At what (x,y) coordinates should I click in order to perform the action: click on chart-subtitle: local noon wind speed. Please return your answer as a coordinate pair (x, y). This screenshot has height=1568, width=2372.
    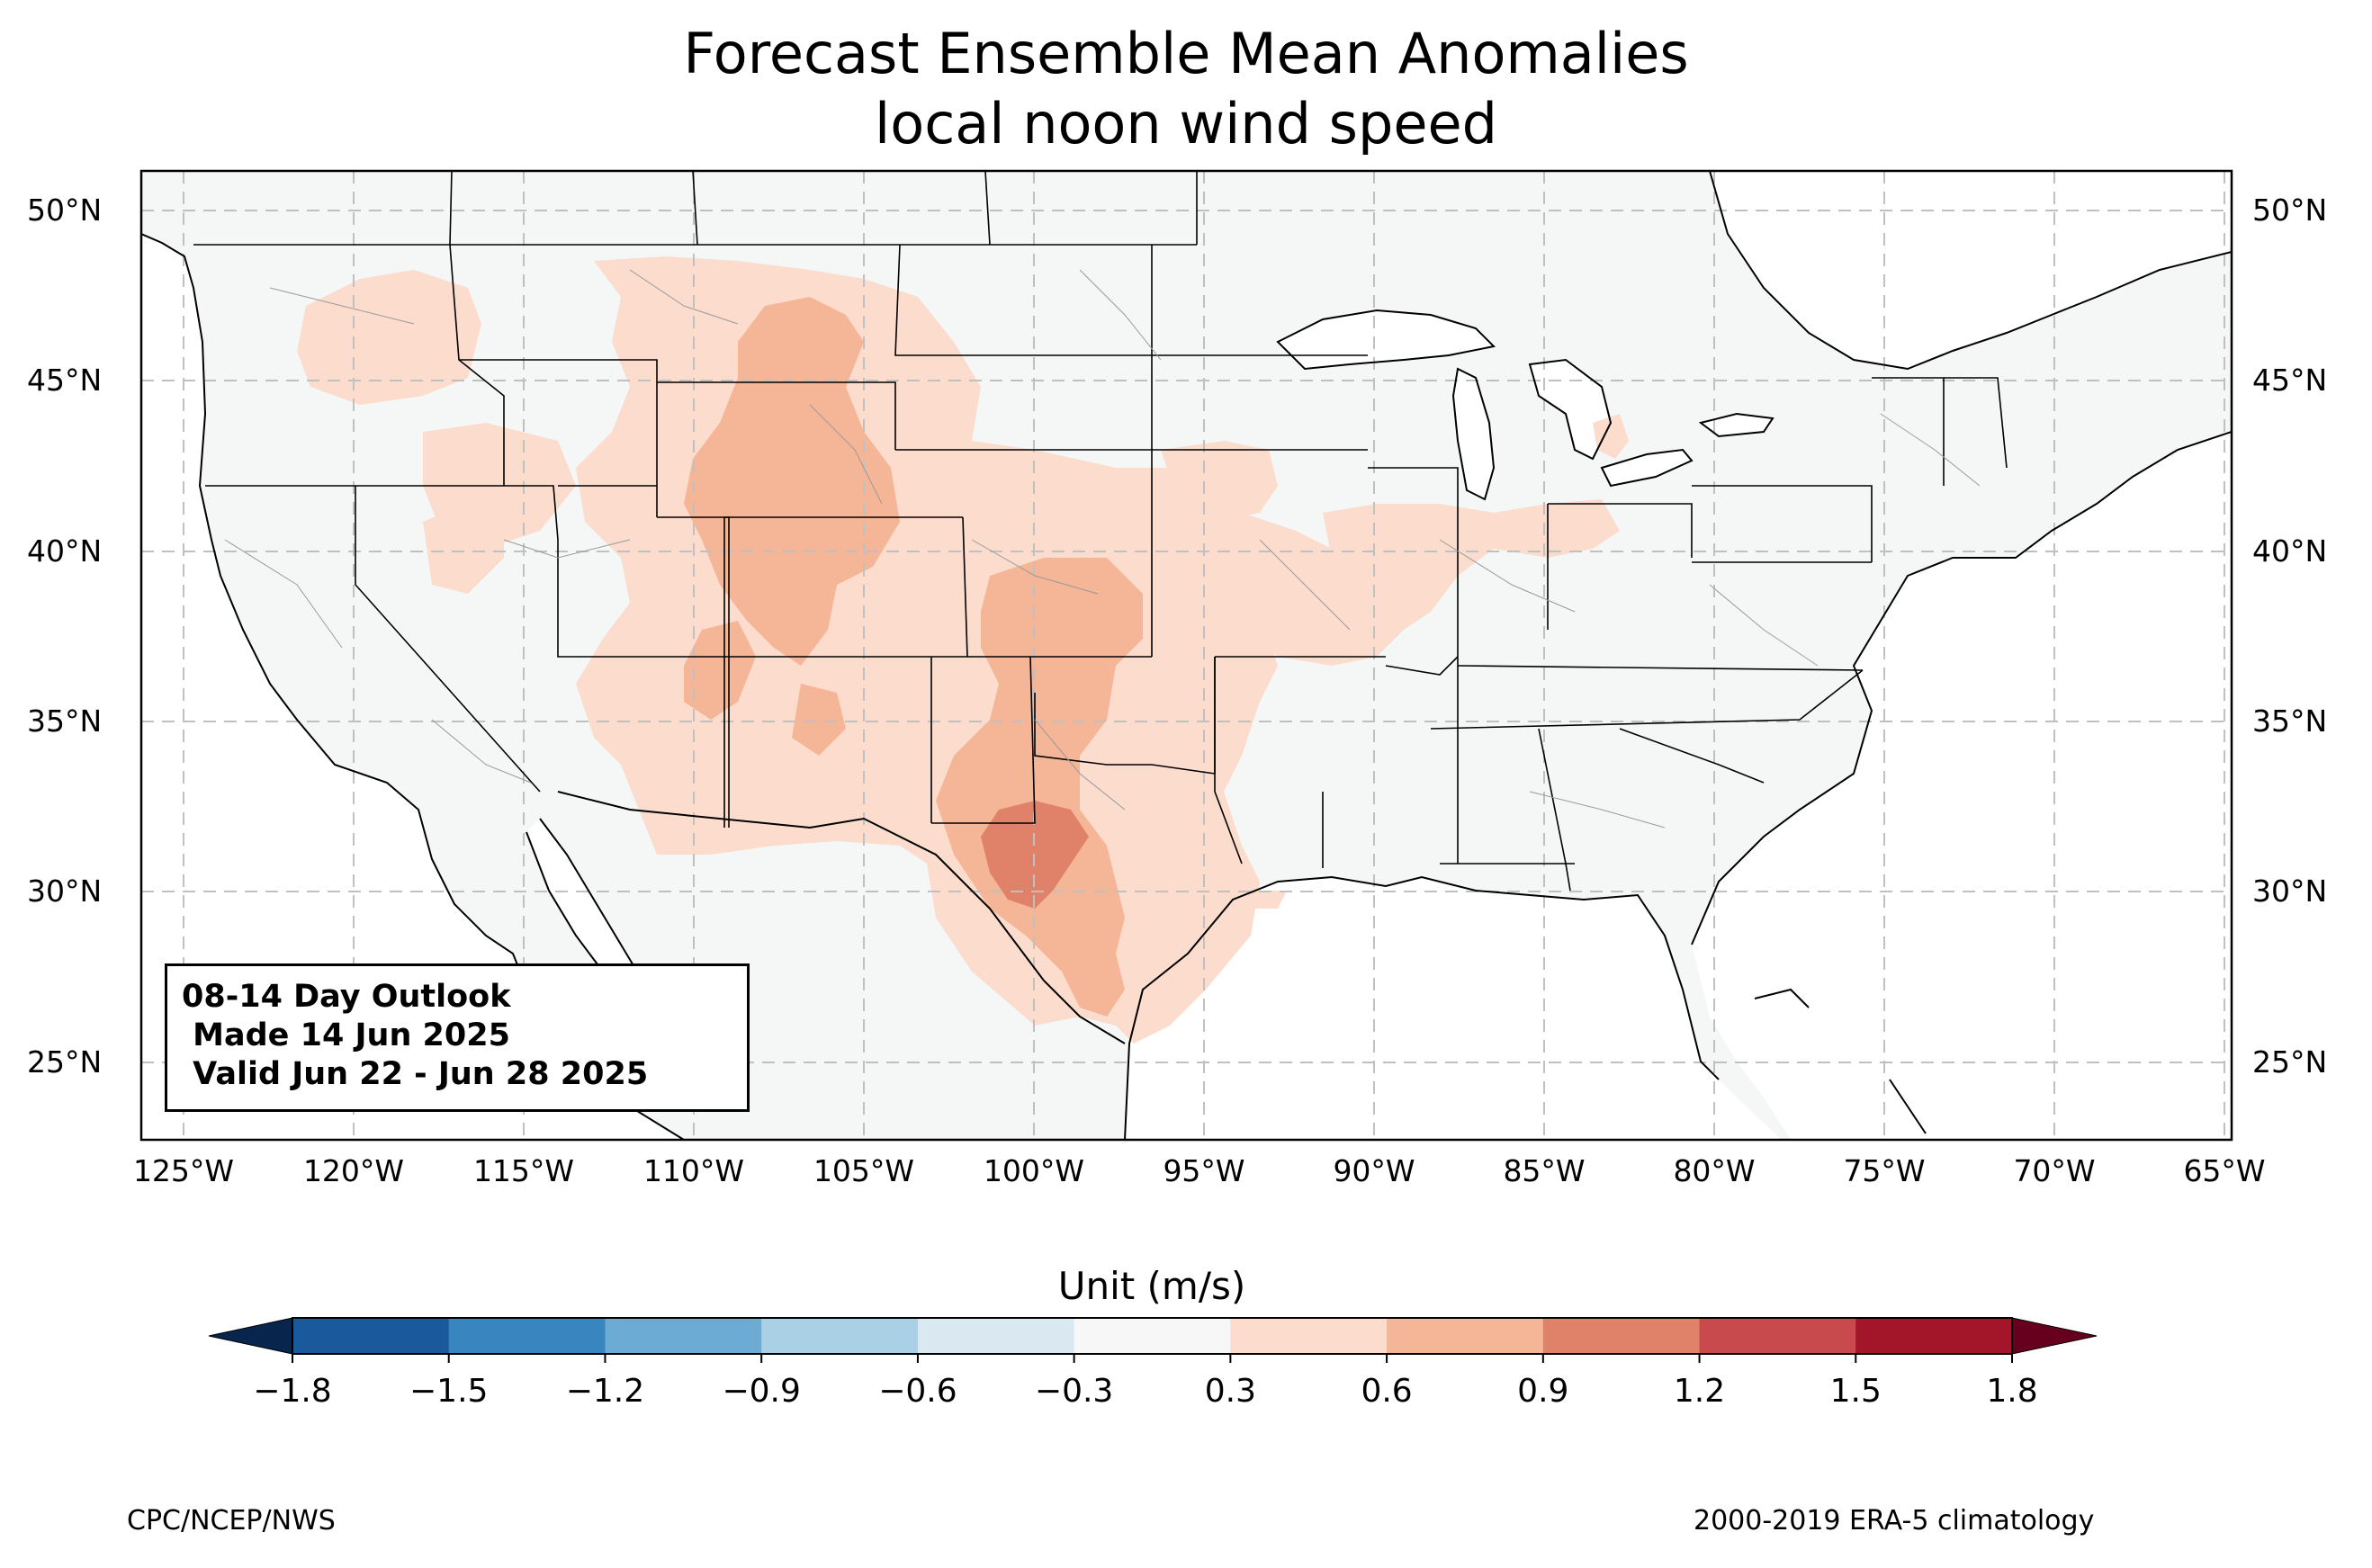
    Looking at the image, I should click on (1186, 124).